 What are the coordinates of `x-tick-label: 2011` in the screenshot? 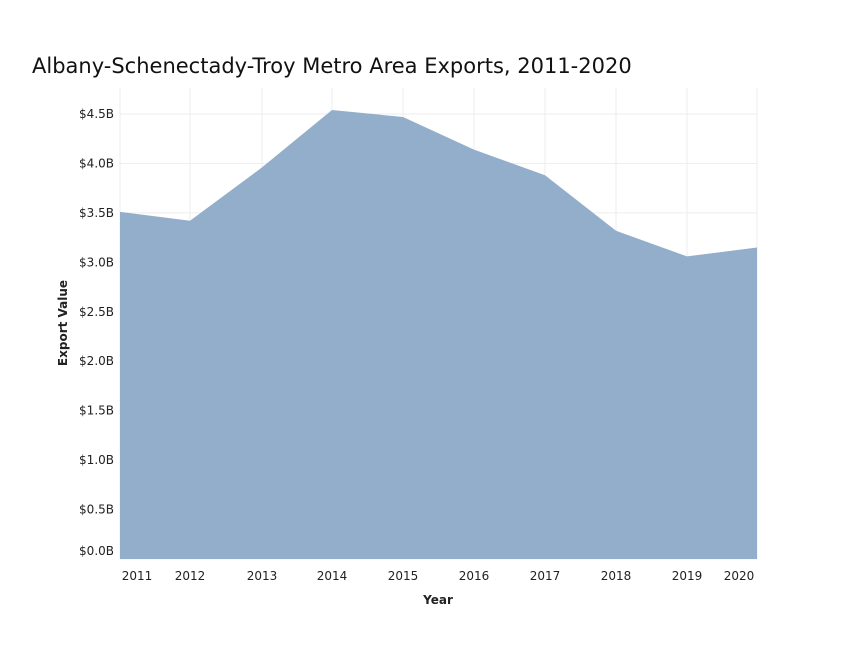 It's located at (137, 576).